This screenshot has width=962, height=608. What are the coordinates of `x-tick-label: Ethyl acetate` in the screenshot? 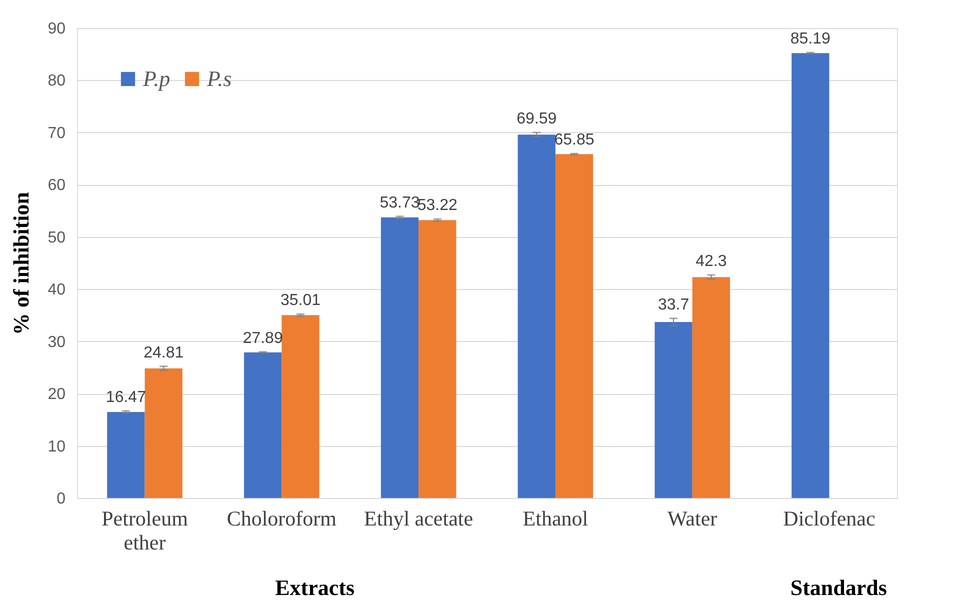 It's located at (419, 518).